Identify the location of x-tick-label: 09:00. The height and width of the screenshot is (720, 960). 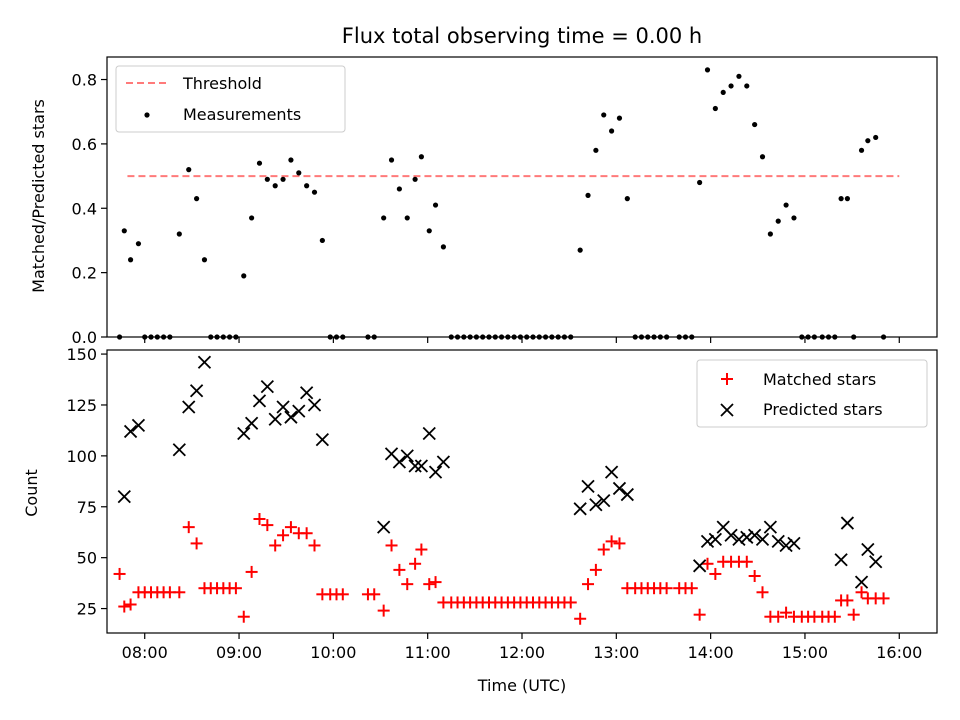
(239, 652).